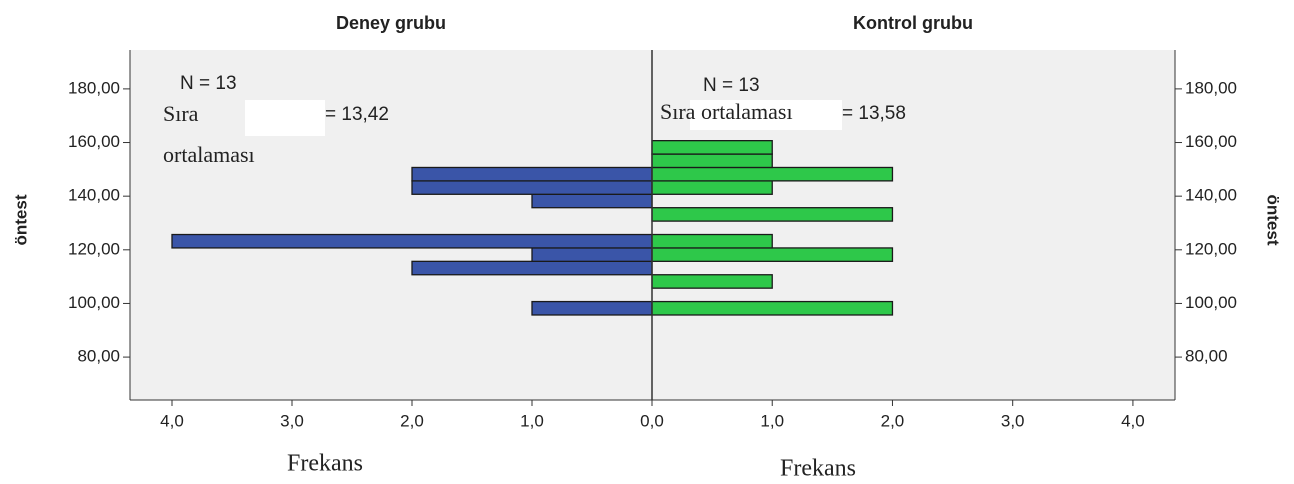 Image resolution: width=1294 pixels, height=484 pixels. Describe the element at coordinates (874, 113) in the screenshot. I see `annotation: = 13,58` at that location.